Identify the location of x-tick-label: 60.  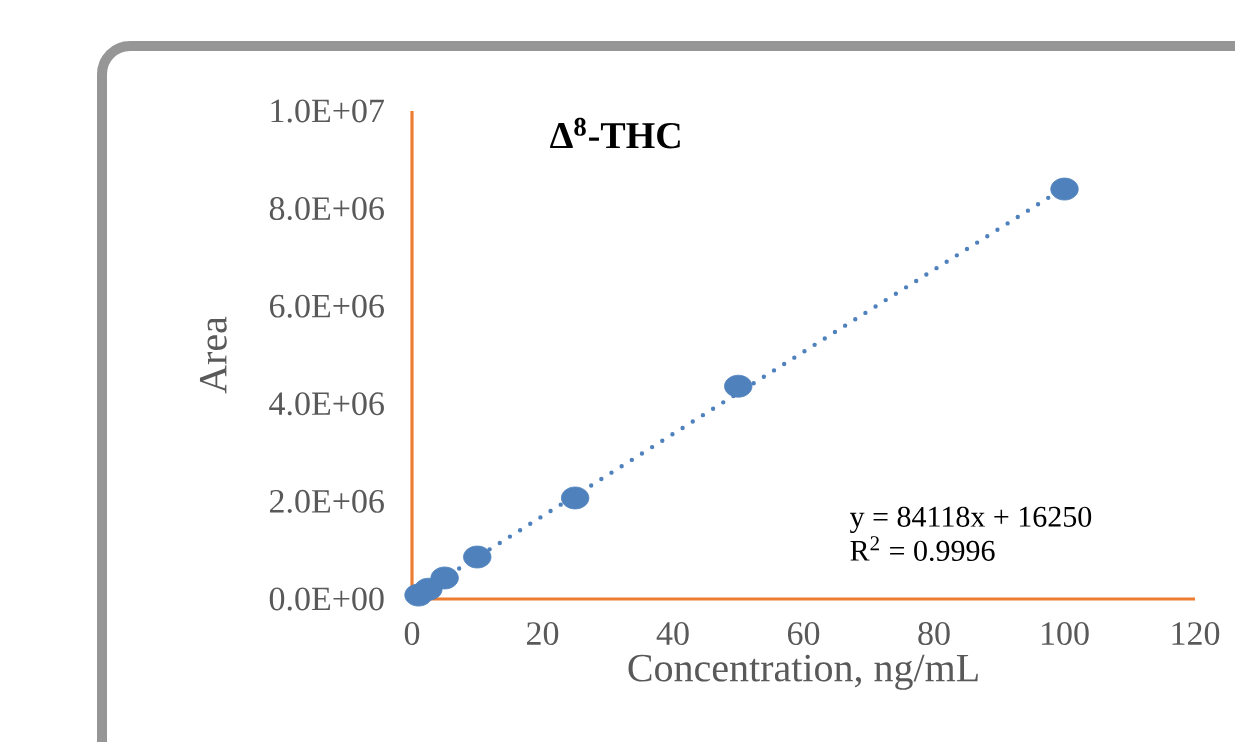
(803, 634).